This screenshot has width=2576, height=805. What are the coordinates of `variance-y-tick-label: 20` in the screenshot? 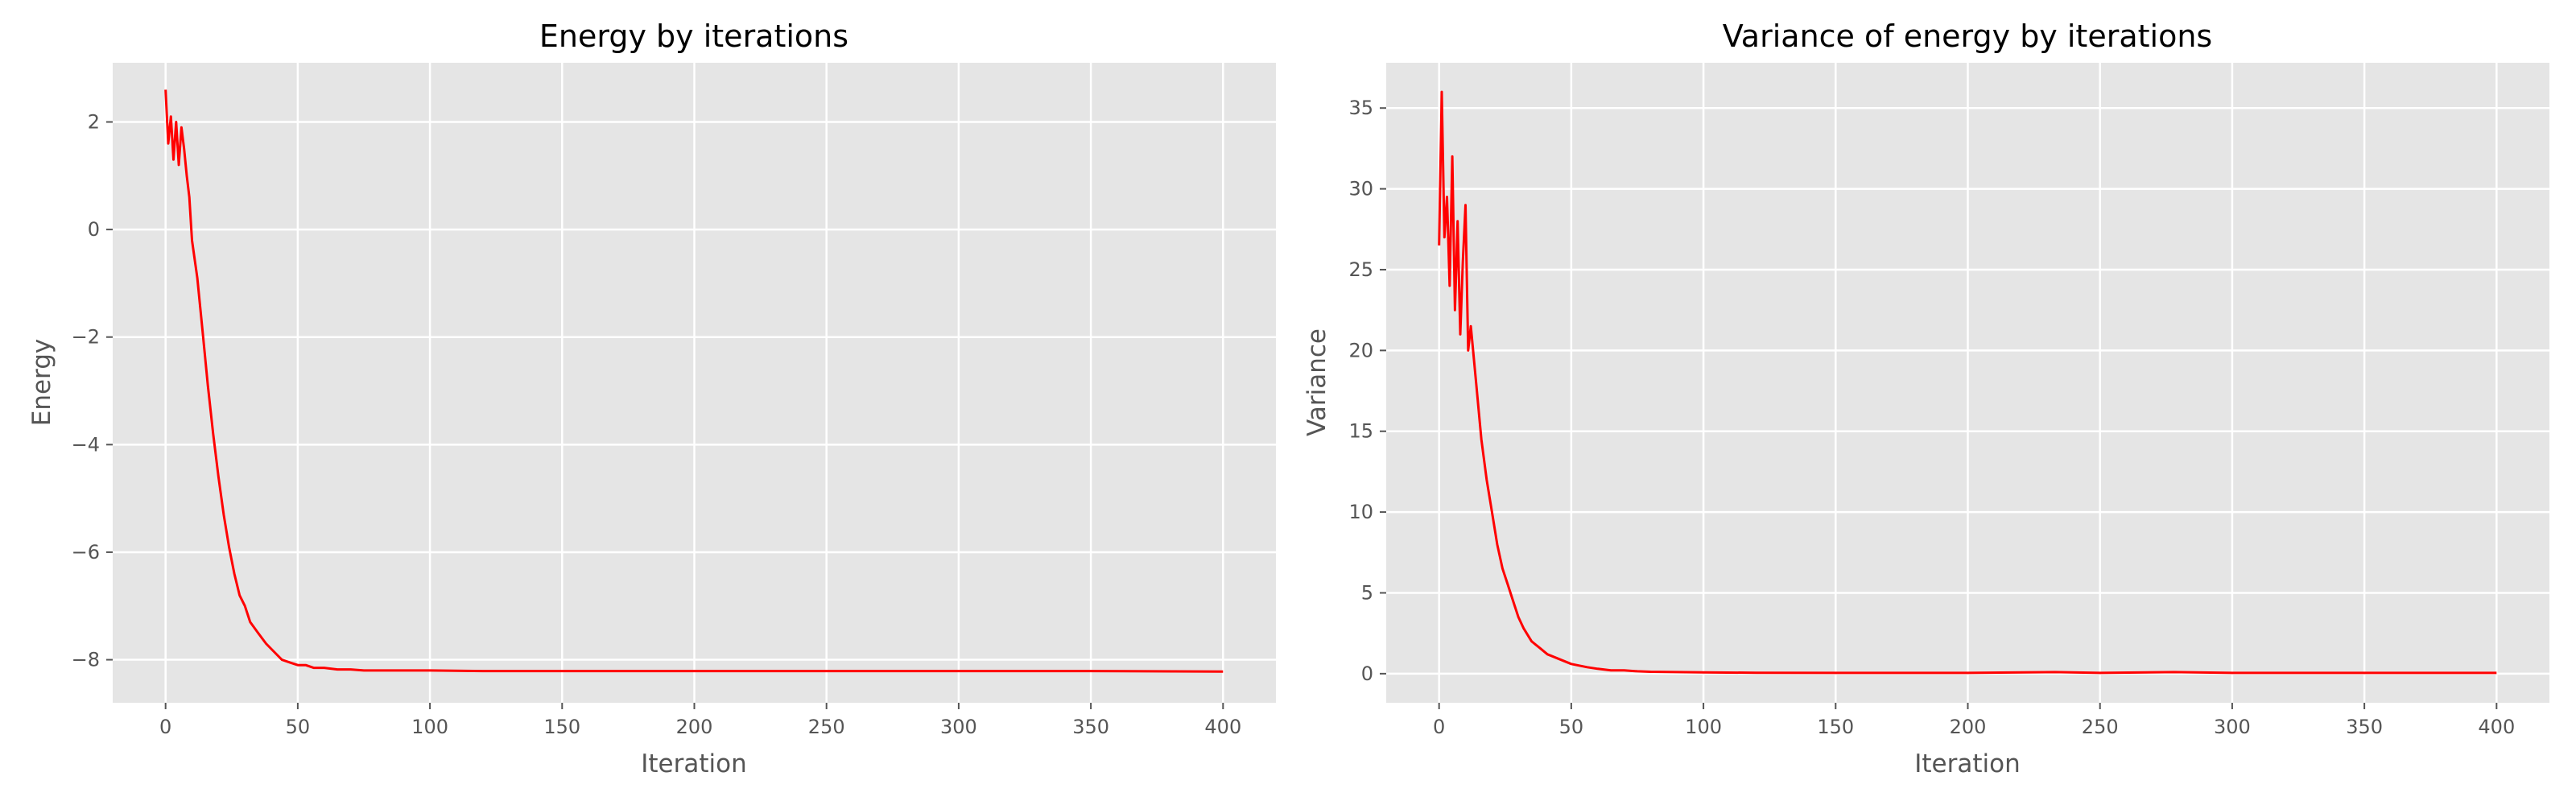 It's located at (1360, 350).